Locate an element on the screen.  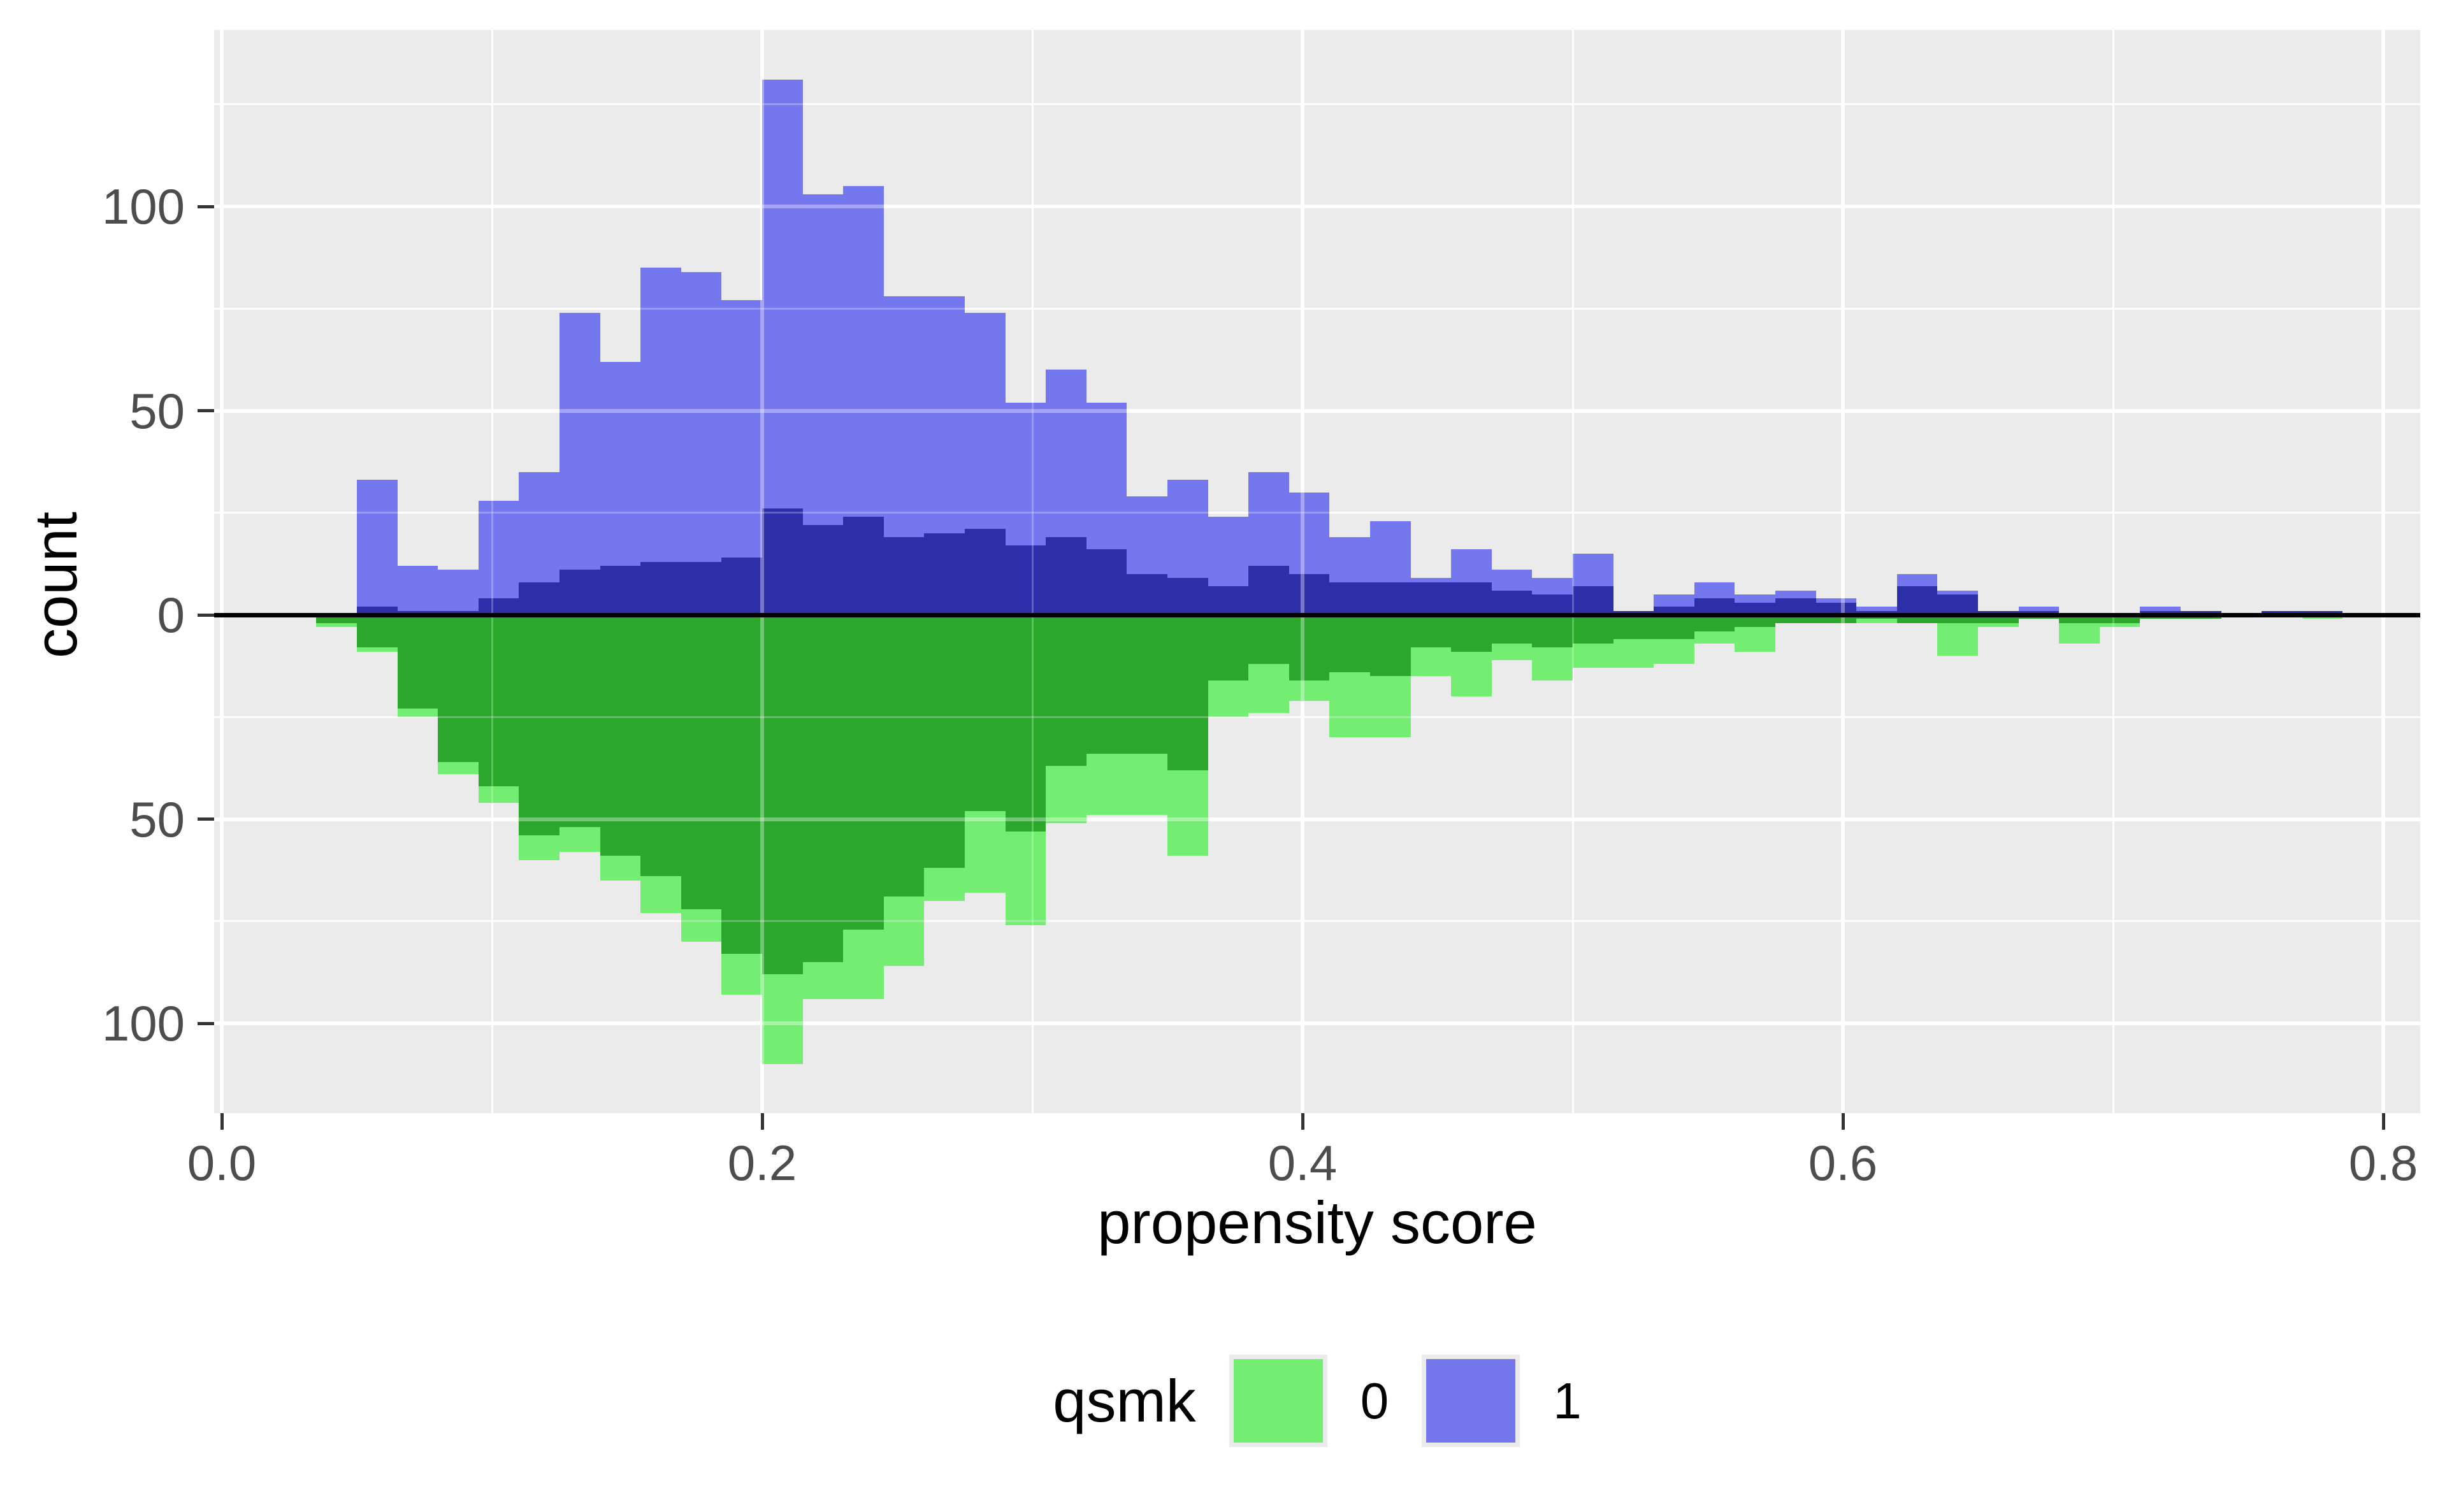
y-axis-title: count is located at coordinates (55, 585).